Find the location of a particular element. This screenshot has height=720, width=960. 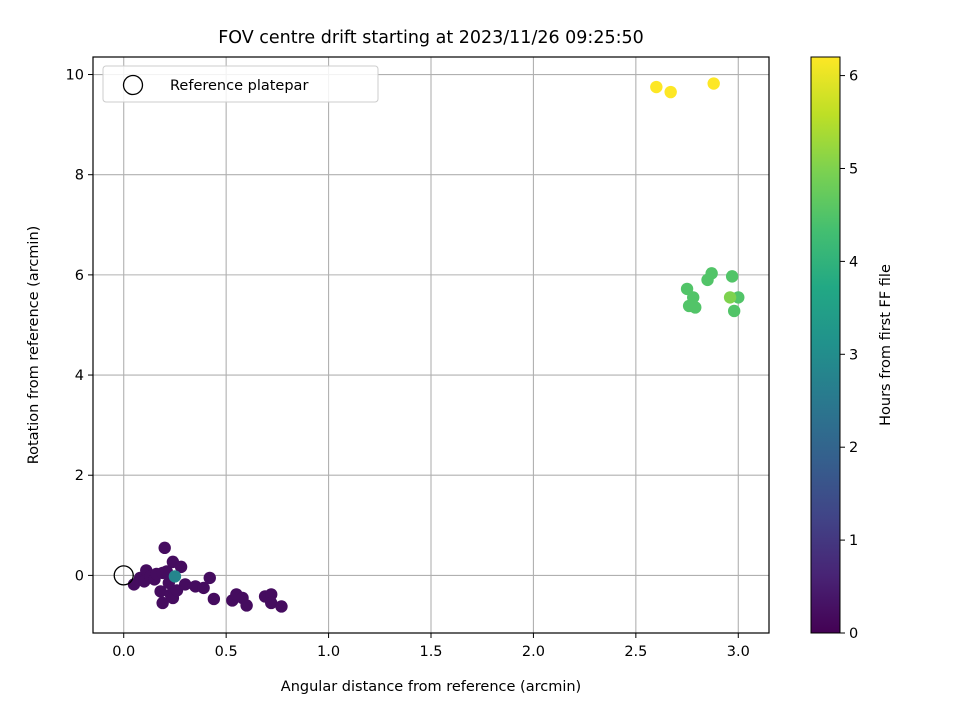

colorbar-tick-label: 2 is located at coordinates (853, 448).